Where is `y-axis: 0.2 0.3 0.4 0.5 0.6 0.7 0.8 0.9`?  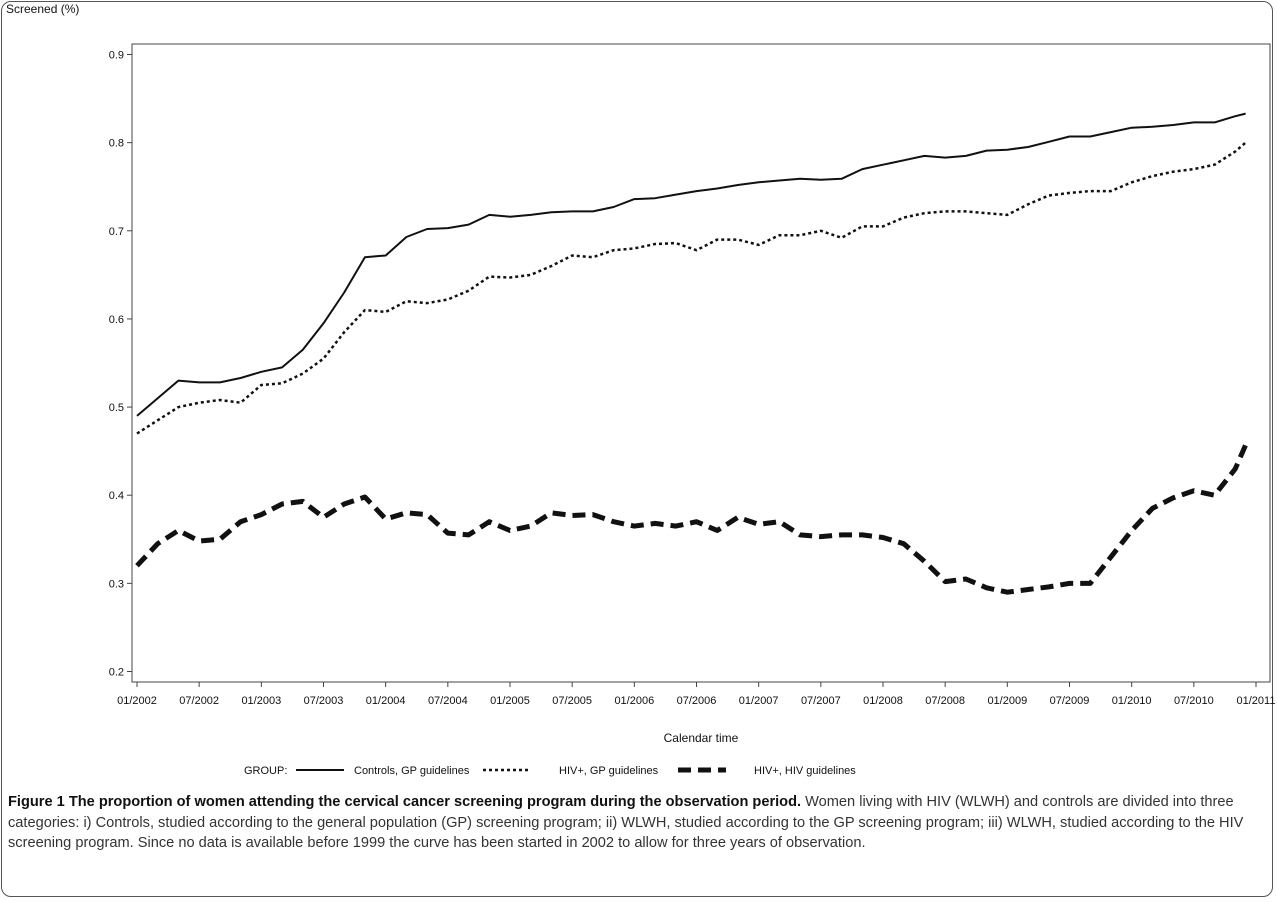
y-axis: 0.2 0.3 0.4 0.5 0.6 0.7 0.8 0.9 is located at coordinates (120, 364).